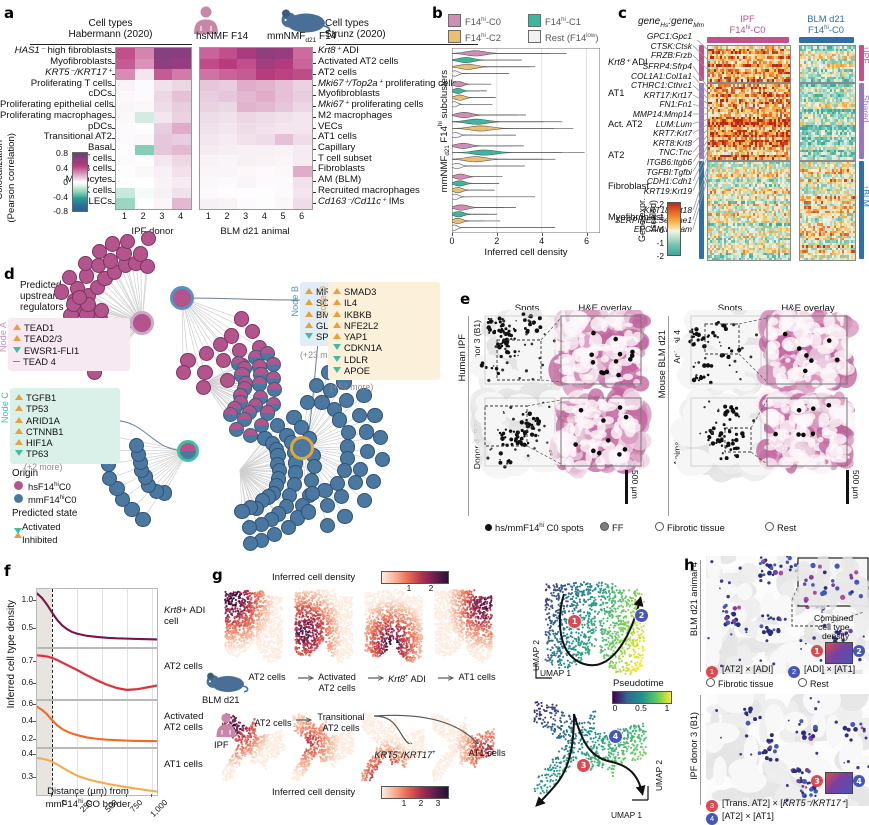 Image resolution: width=869 pixels, height=825 pixels. Describe the element at coordinates (777, 805) in the screenshot. I see `panel-h-bottom-legend-item: 3[Trans. AT2] × [KRT5⁻/KRT17⁺]` at that location.